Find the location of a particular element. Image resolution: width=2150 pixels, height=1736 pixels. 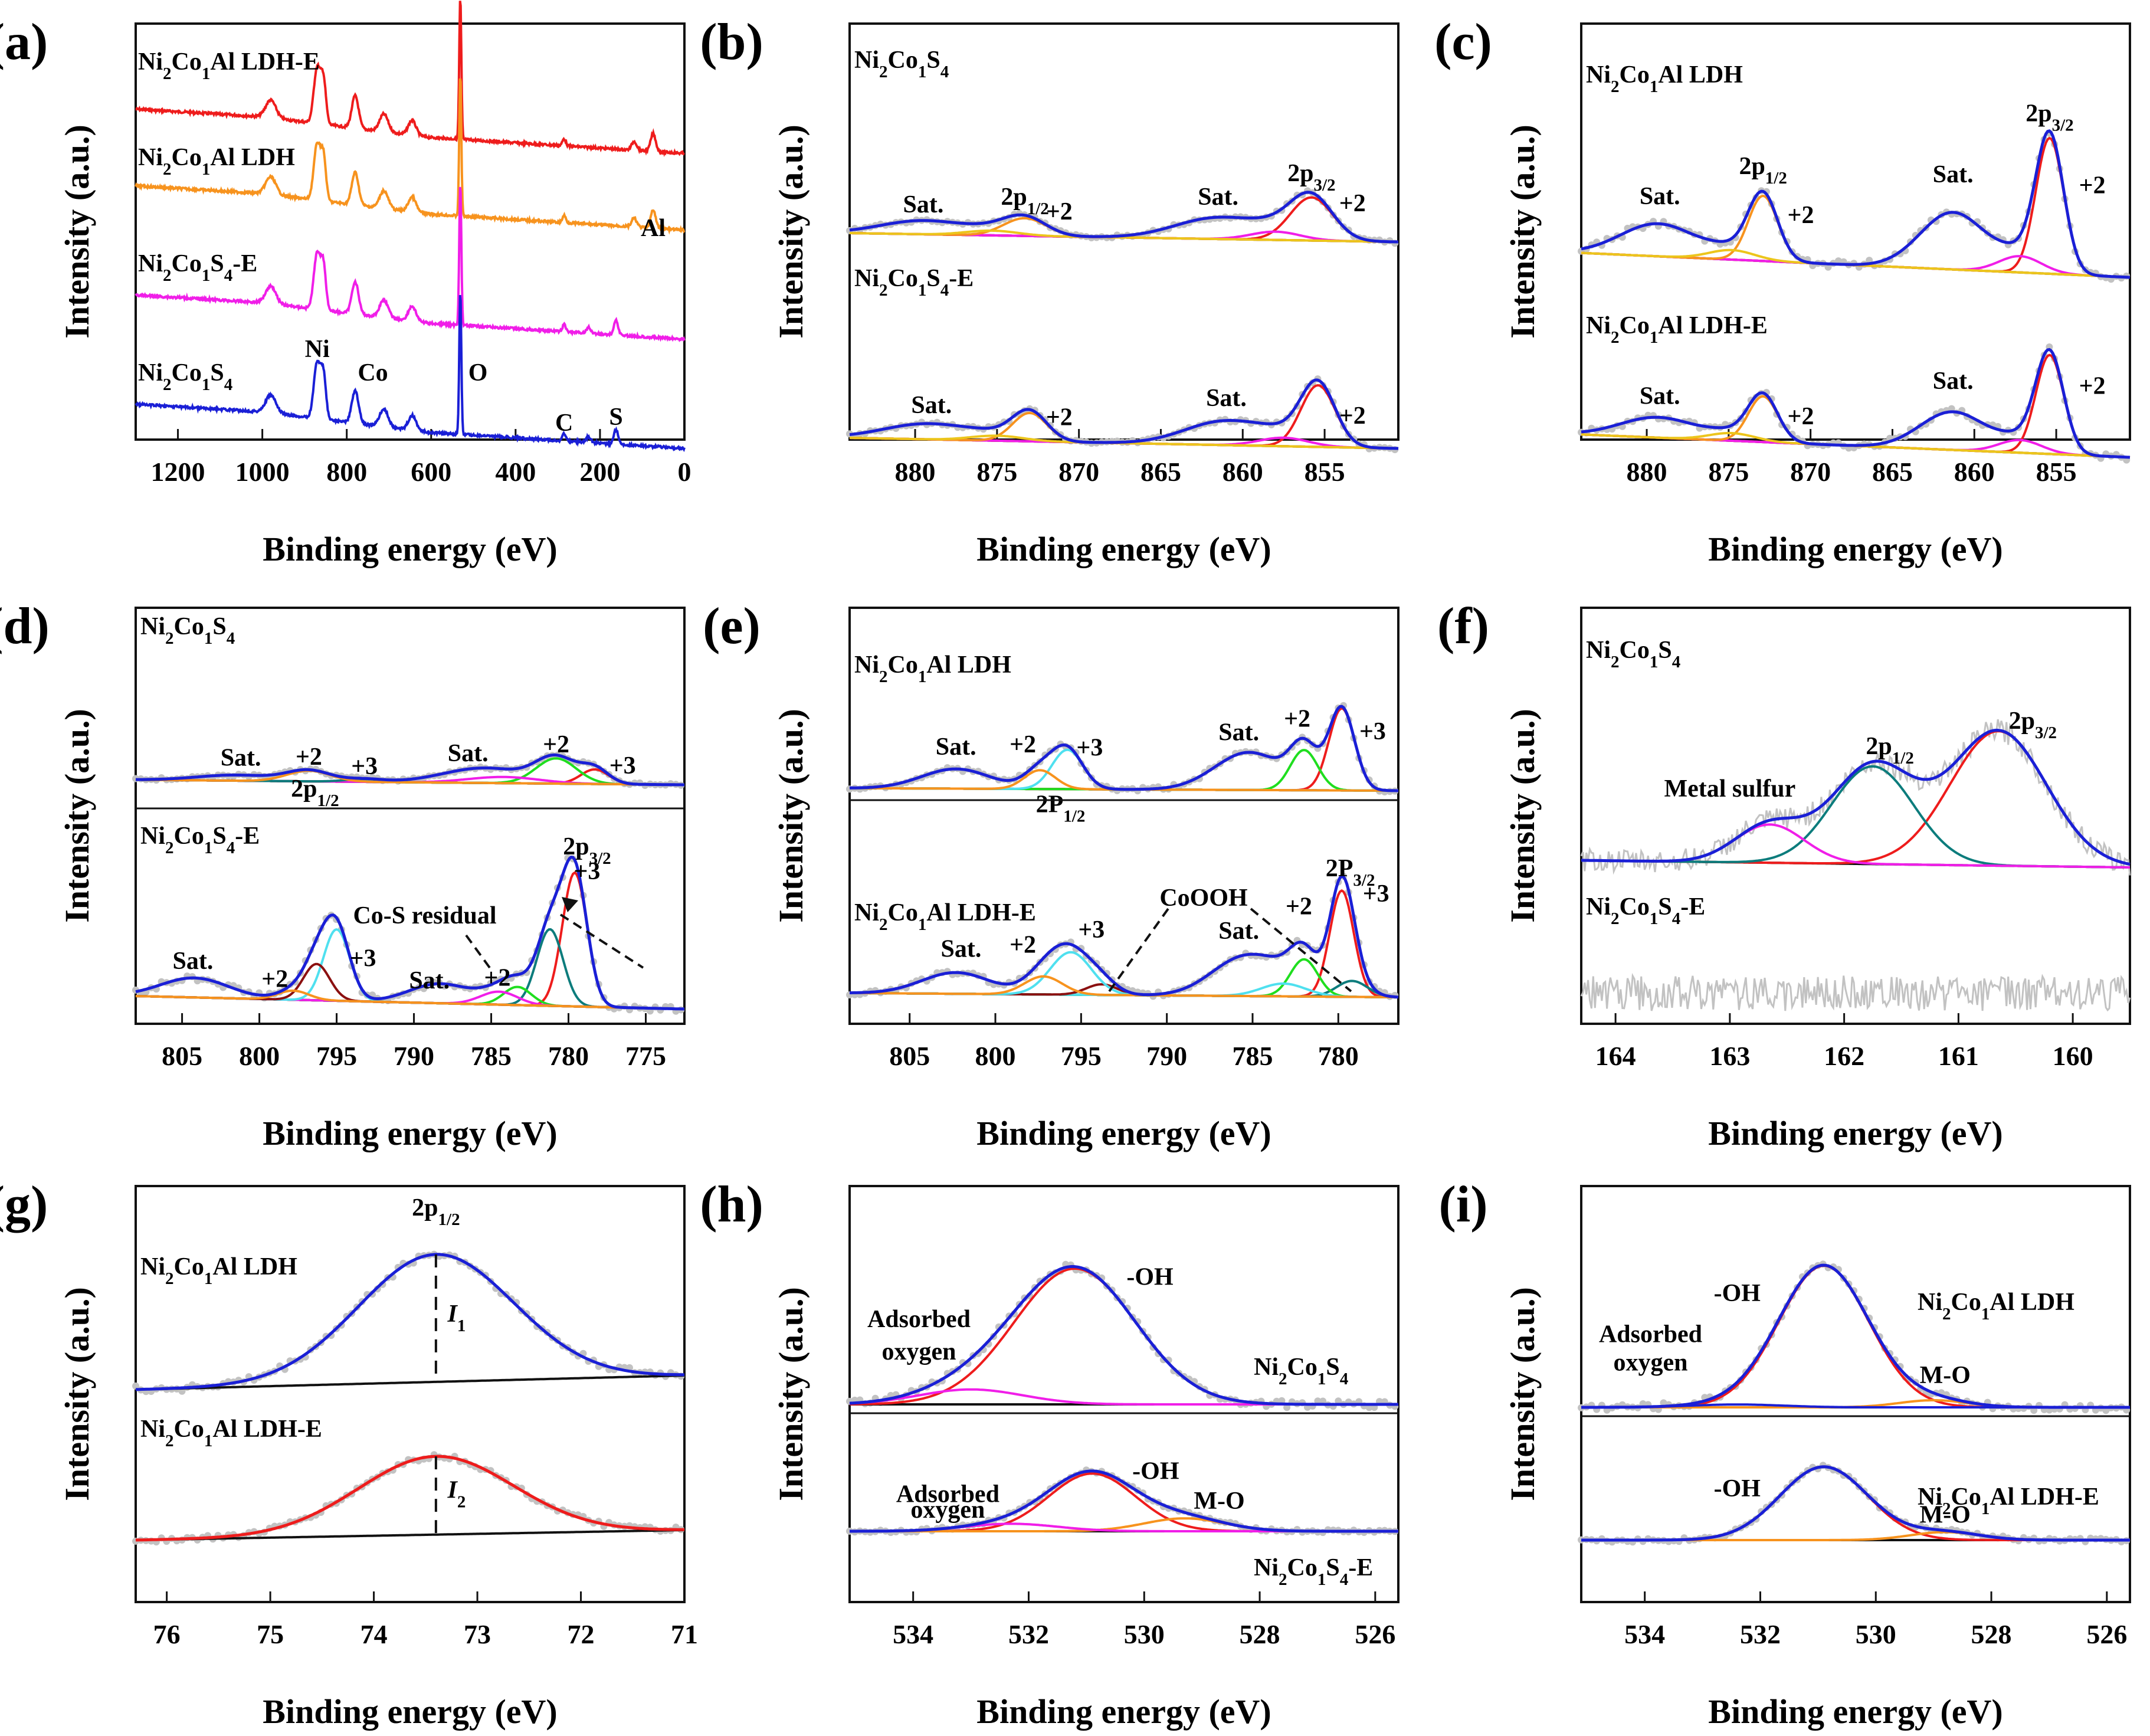

annotation-label: Co-S residual is located at coordinates (424, 915).